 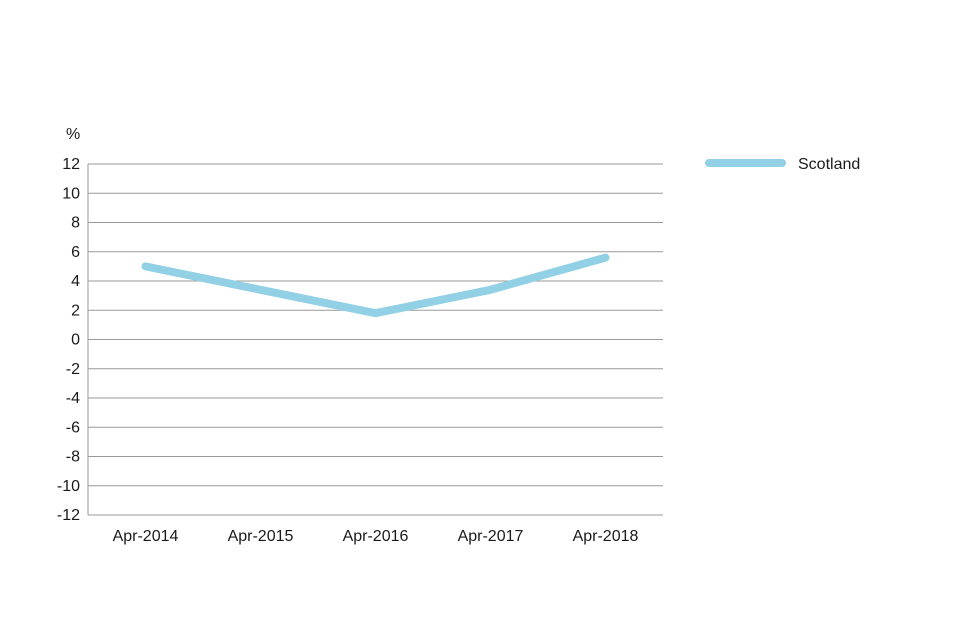 I want to click on legend: Scotland, so click(x=782, y=164).